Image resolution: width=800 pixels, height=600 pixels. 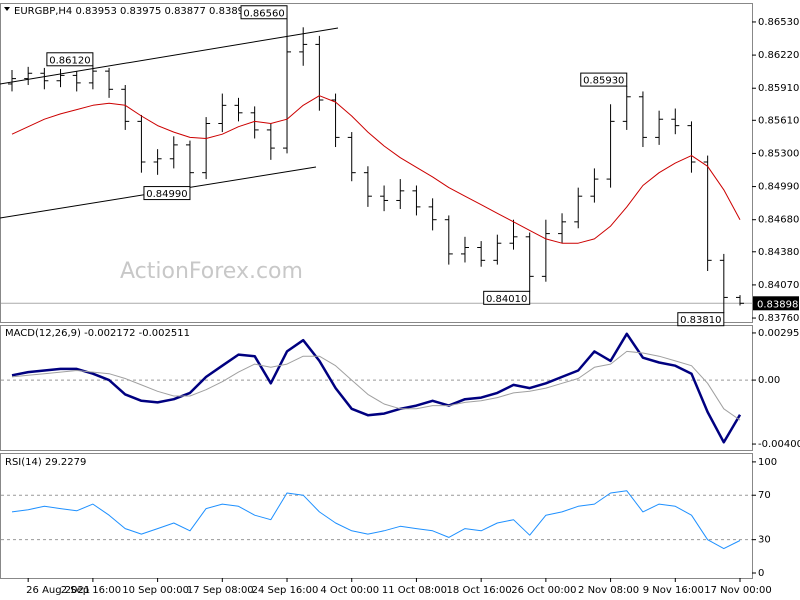 What do you see at coordinates (58, 590) in the screenshot?
I see `x-tick-label: 26 Aug 2021` at bounding box center [58, 590].